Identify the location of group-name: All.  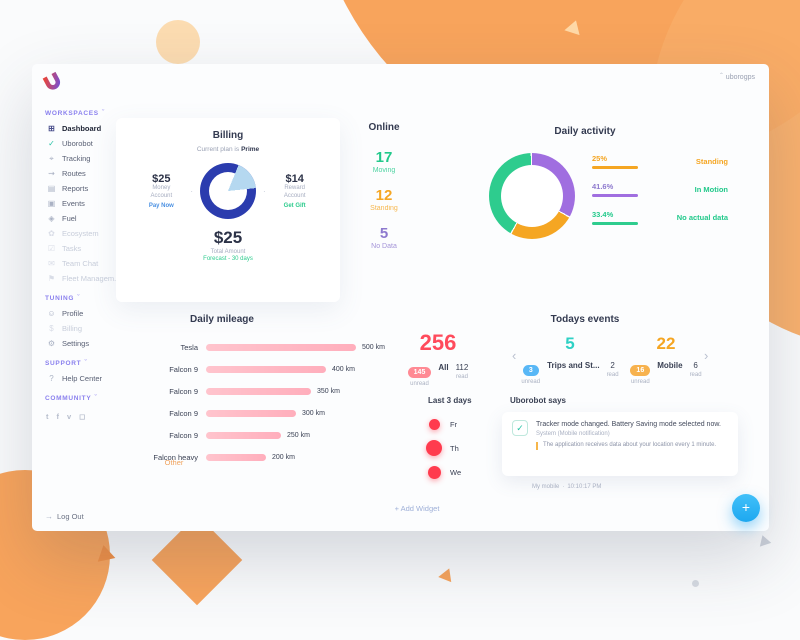
(443, 367).